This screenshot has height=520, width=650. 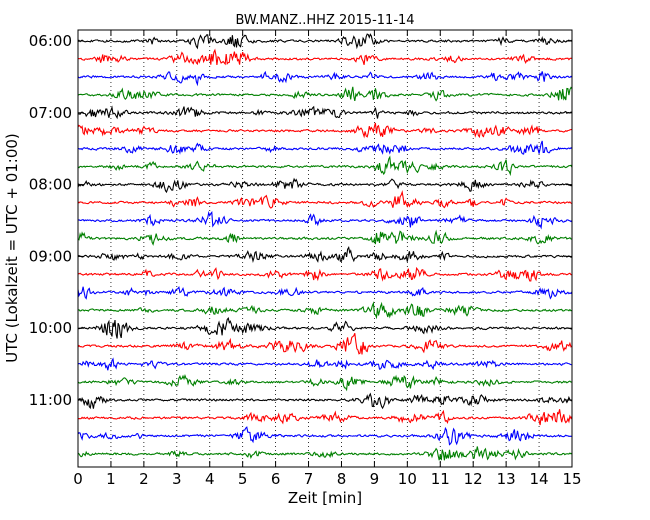 What do you see at coordinates (375, 479) in the screenshot?
I see `x-tick-label: 9` at bounding box center [375, 479].